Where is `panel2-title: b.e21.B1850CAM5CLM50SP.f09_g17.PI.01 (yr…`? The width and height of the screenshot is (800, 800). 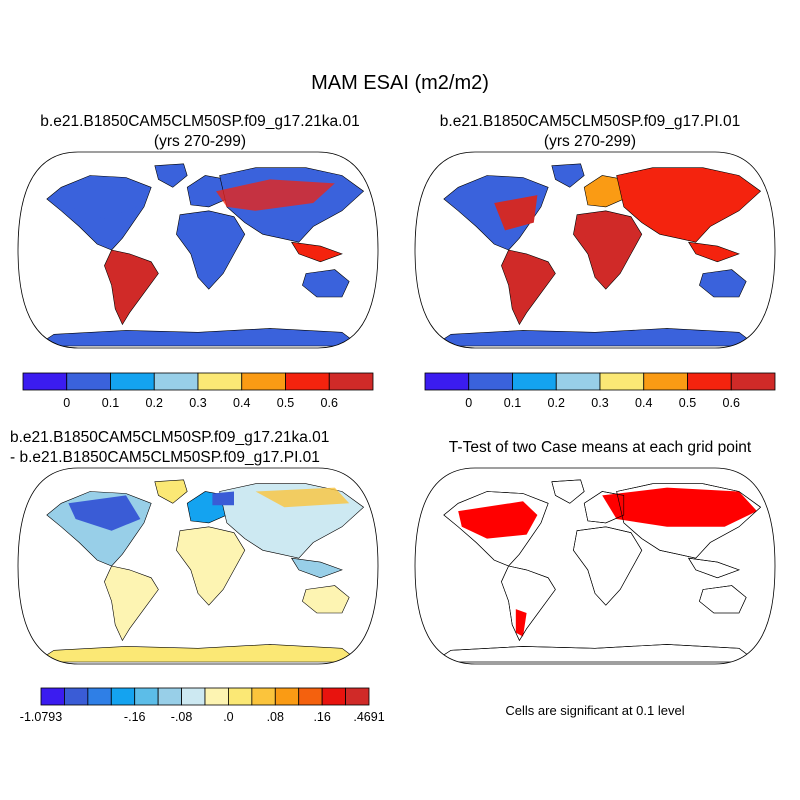
panel2-title: b.e21.B1850CAM5CLM50SP.f09_g17.PI.01 (yr… is located at coordinates (590, 132).